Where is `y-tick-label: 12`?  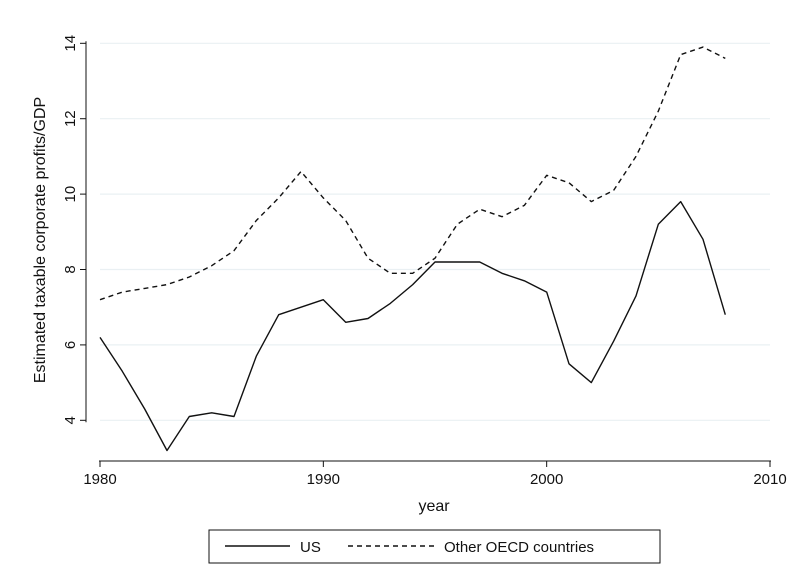 y-tick-label: 12 is located at coordinates (70, 118).